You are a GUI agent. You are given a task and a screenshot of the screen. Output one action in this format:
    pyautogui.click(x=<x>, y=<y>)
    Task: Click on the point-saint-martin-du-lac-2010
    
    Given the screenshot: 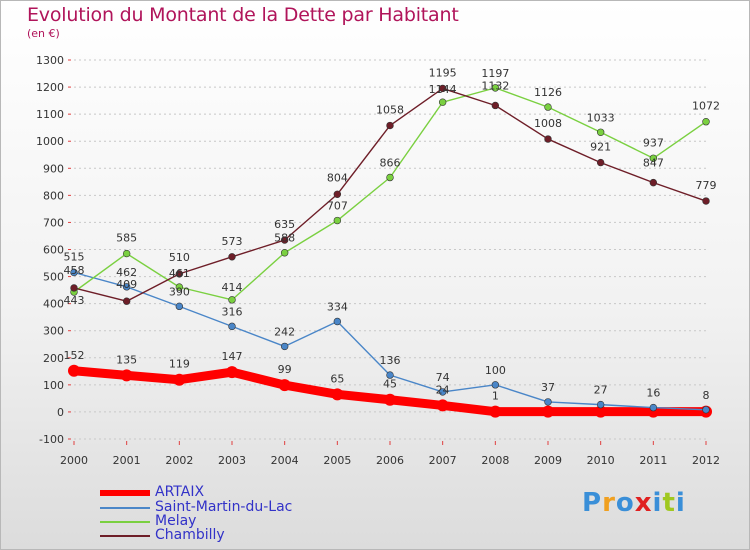 What is the action you would take?
    pyautogui.click(x=600, y=404)
    